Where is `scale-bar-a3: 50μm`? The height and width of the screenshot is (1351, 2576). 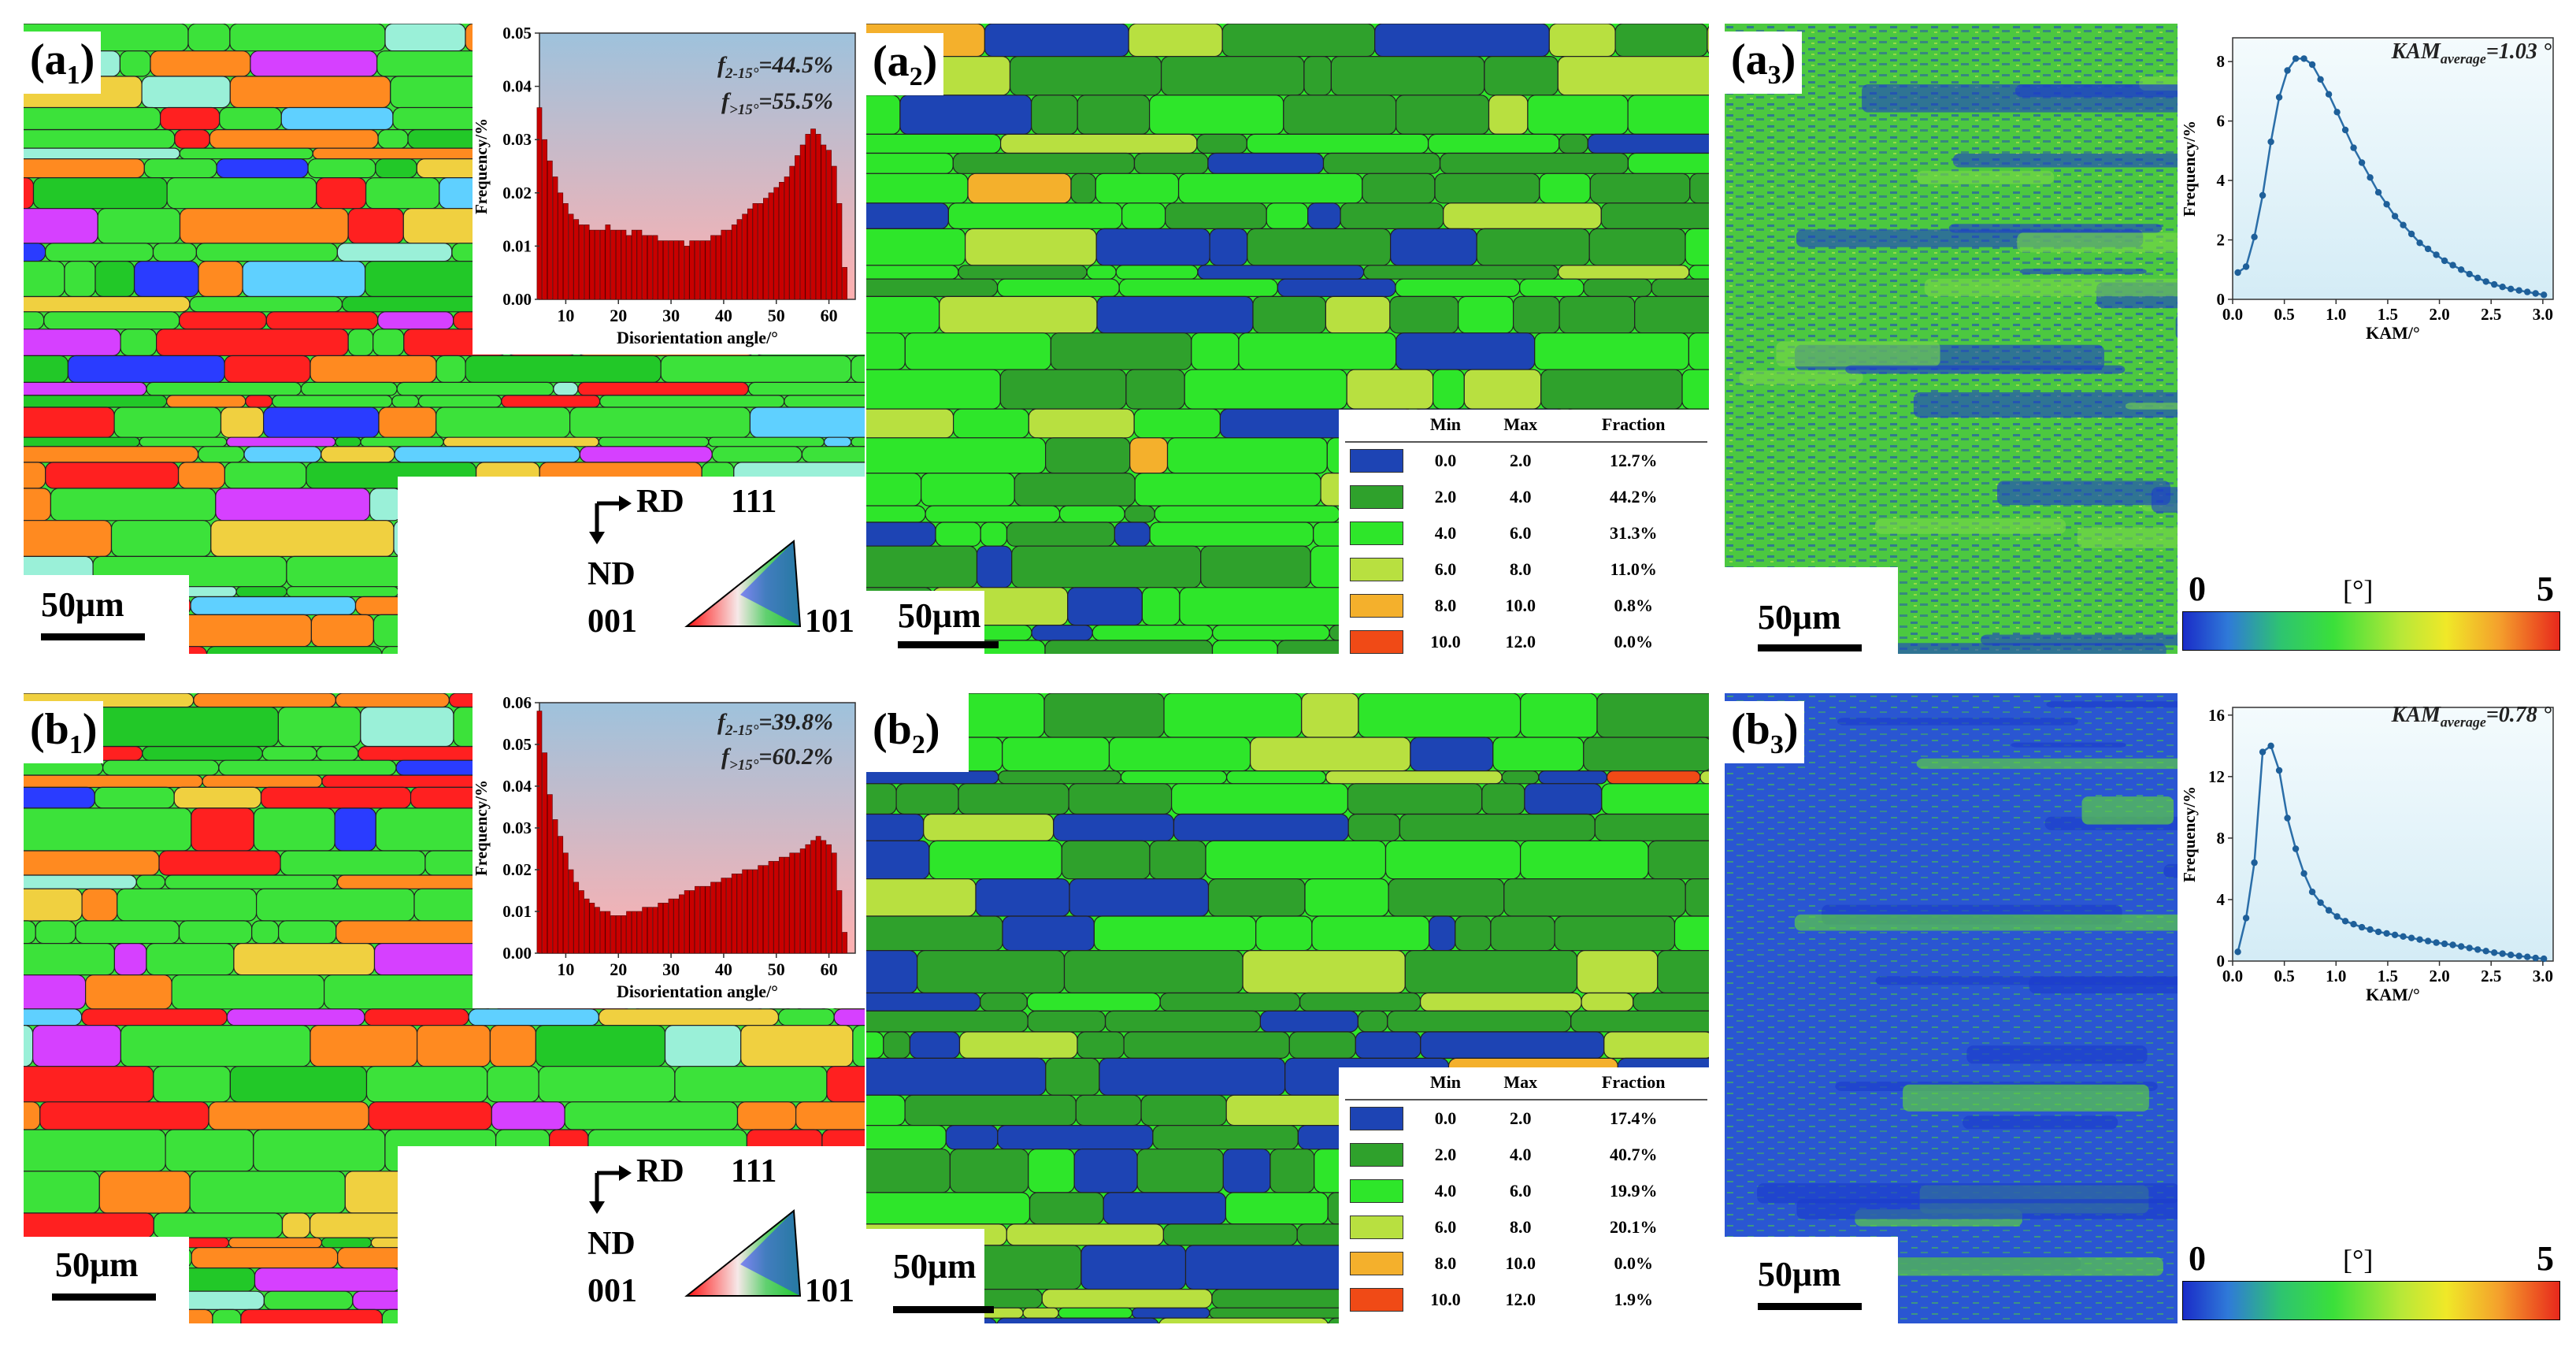
scale-bar-a3: 50μm is located at coordinates (1811, 610).